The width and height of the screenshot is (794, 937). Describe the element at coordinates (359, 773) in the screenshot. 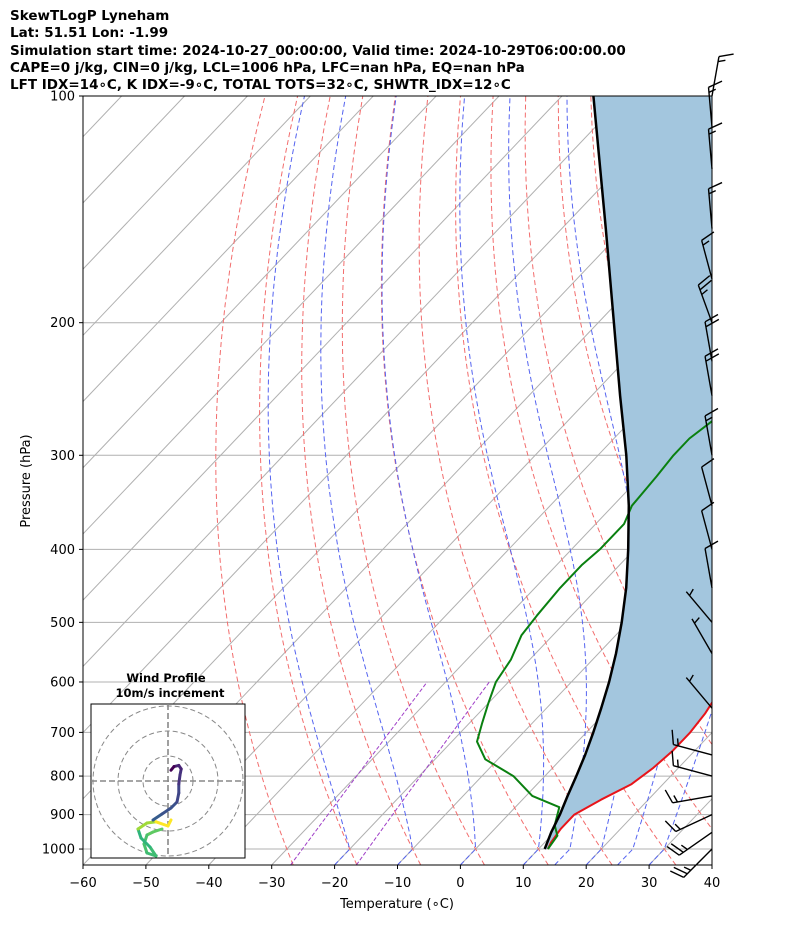

I see `mixing-ratio-line` at that location.